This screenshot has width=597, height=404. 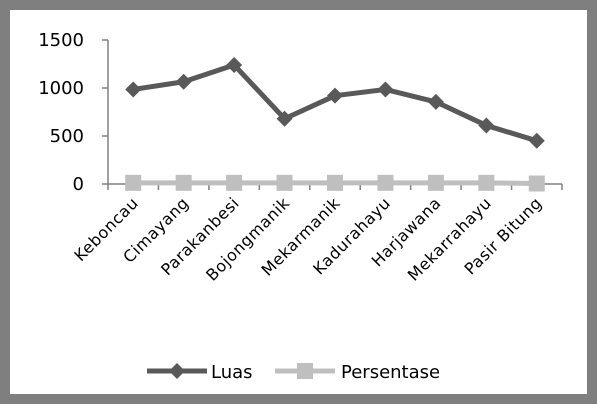 What do you see at coordinates (73, 112) in the screenshot?
I see `y-axis: 0 500 1000 1500` at bounding box center [73, 112].